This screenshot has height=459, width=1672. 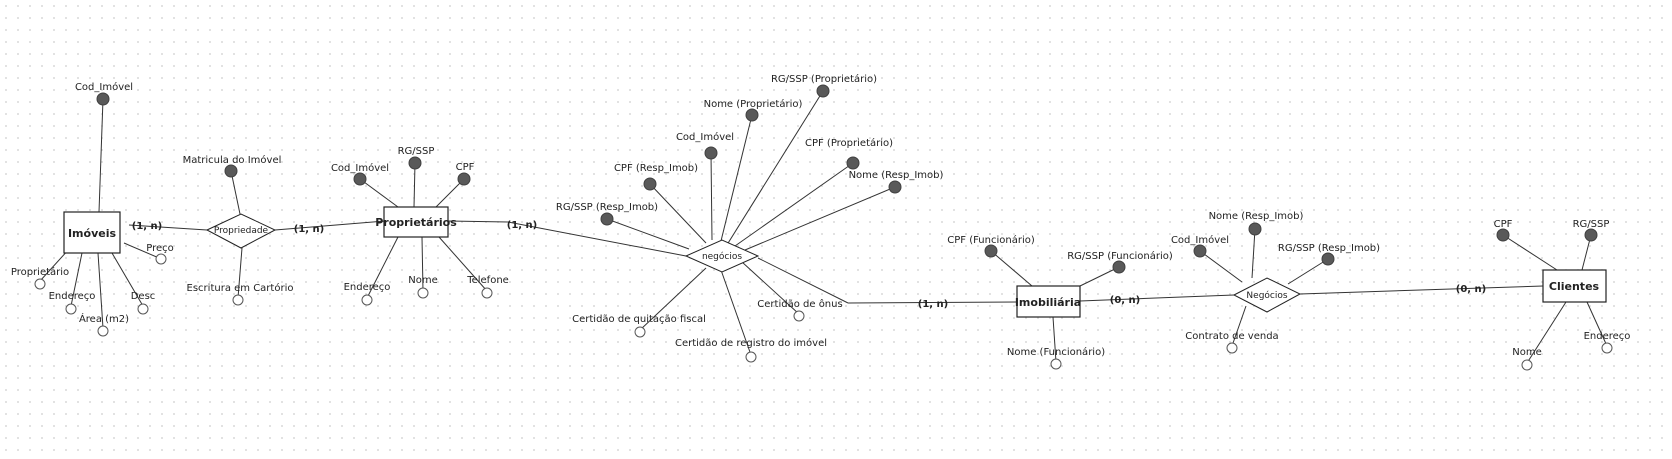 What do you see at coordinates (487, 280) in the screenshot?
I see `attr-proprietarios-telefone: Telefone` at bounding box center [487, 280].